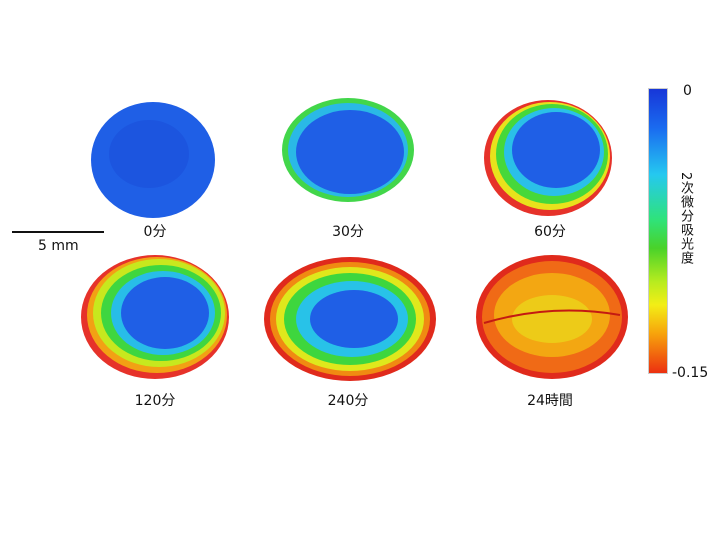  I want to click on scale-bar, so click(58, 232).